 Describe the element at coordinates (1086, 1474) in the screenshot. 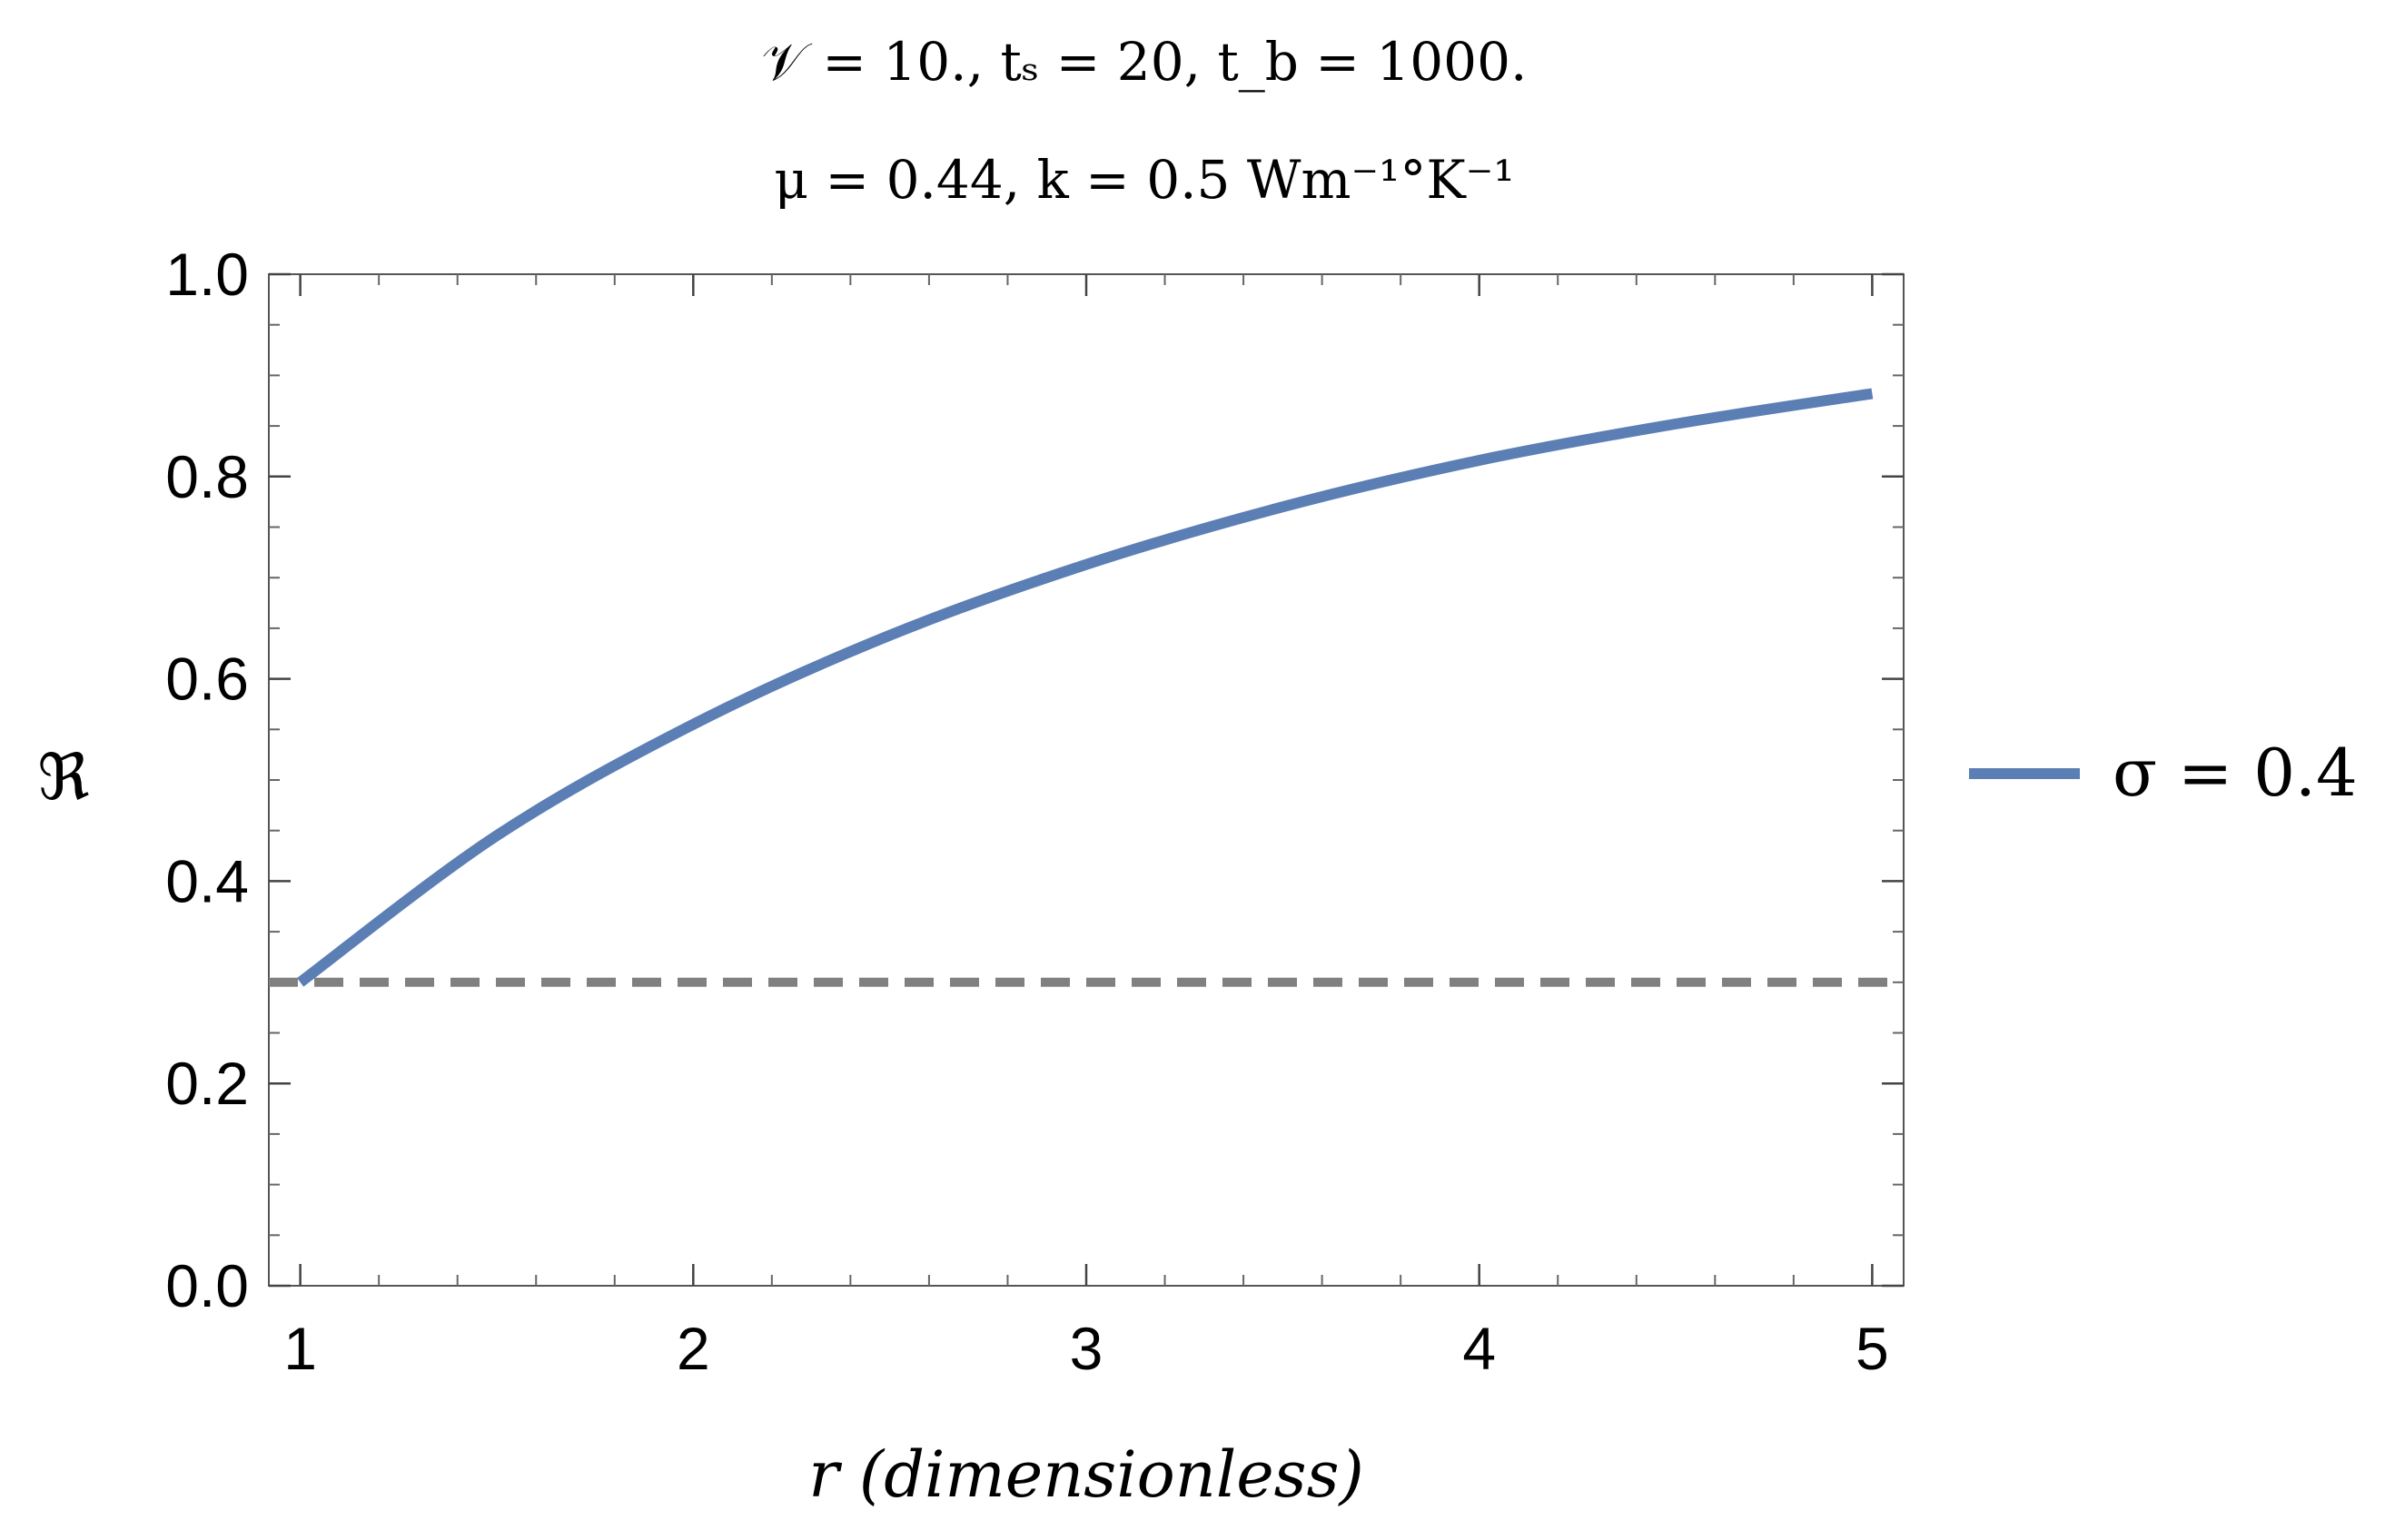

I see `x-axis-label: r (dimensionless)` at that location.